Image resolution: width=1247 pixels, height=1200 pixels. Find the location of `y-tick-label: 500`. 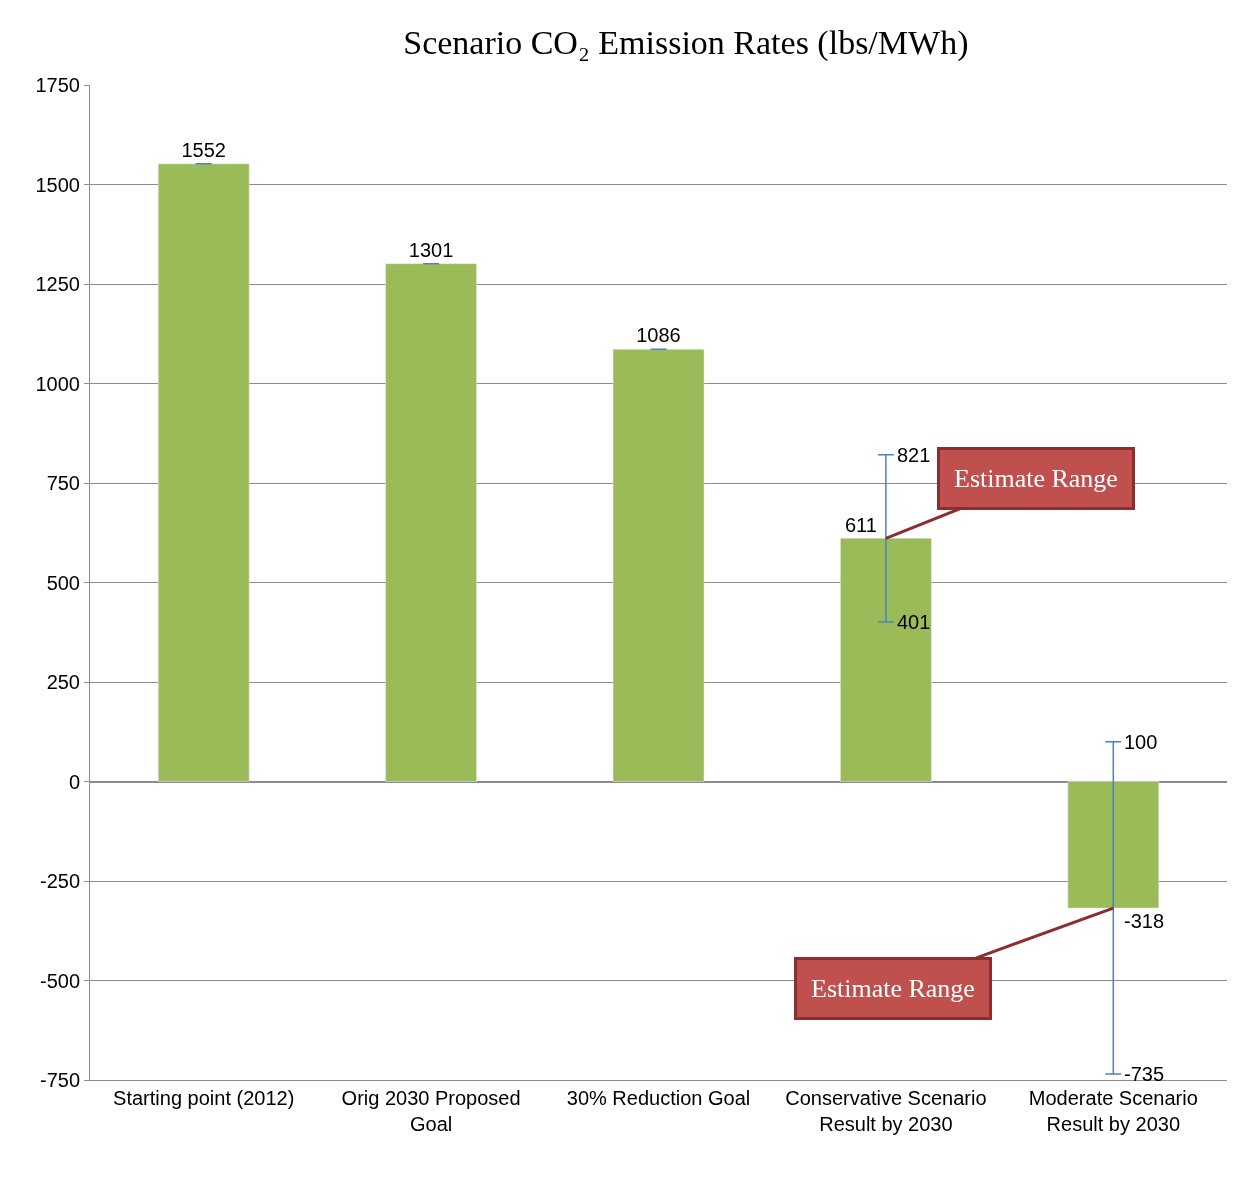

y-tick-label: 500 is located at coordinates (63, 582).